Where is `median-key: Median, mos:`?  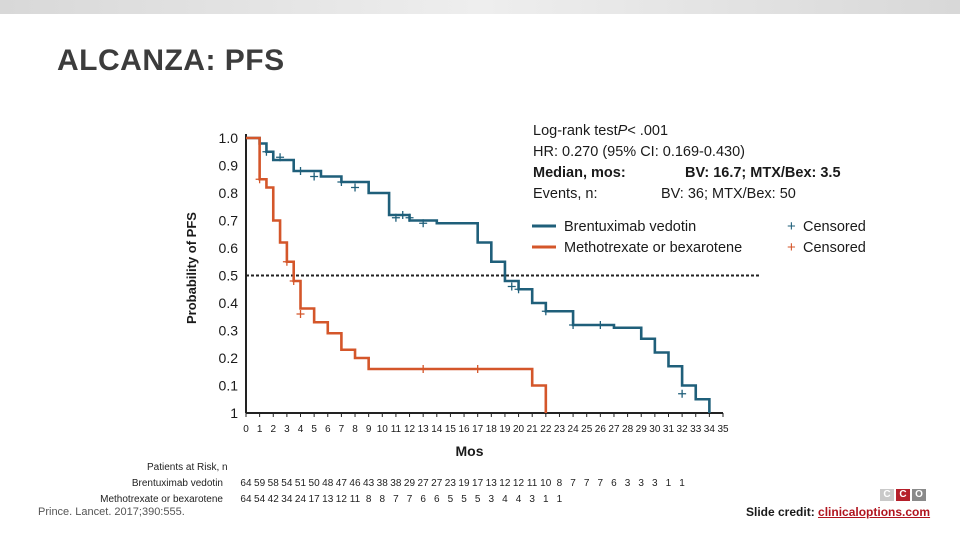 median-key: Median, mos: is located at coordinates (579, 173).